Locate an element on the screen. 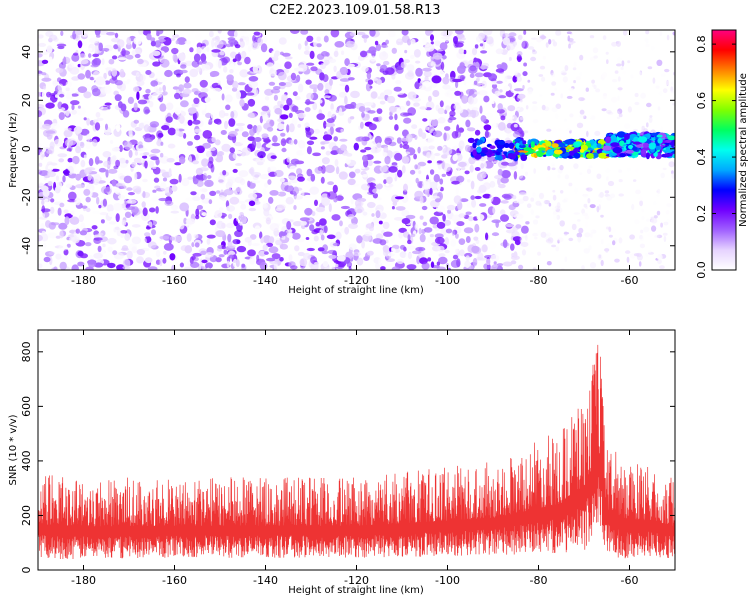  spectrogram-x-tick-label: -80 is located at coordinates (539, 280).